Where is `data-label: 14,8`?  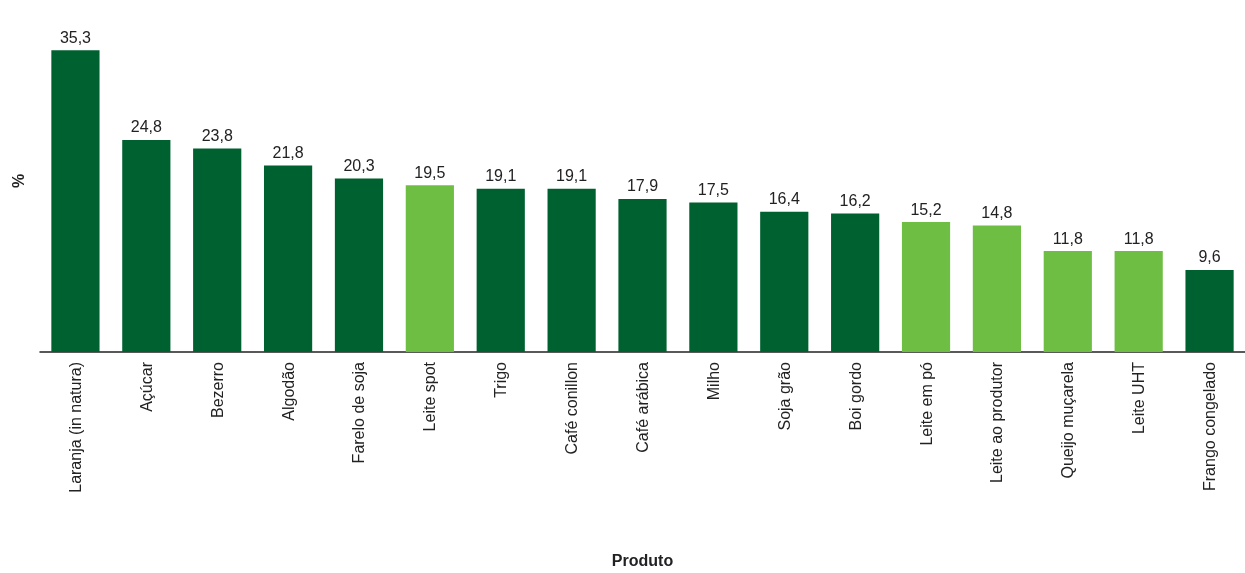
data-label: 14,8 is located at coordinates (997, 212).